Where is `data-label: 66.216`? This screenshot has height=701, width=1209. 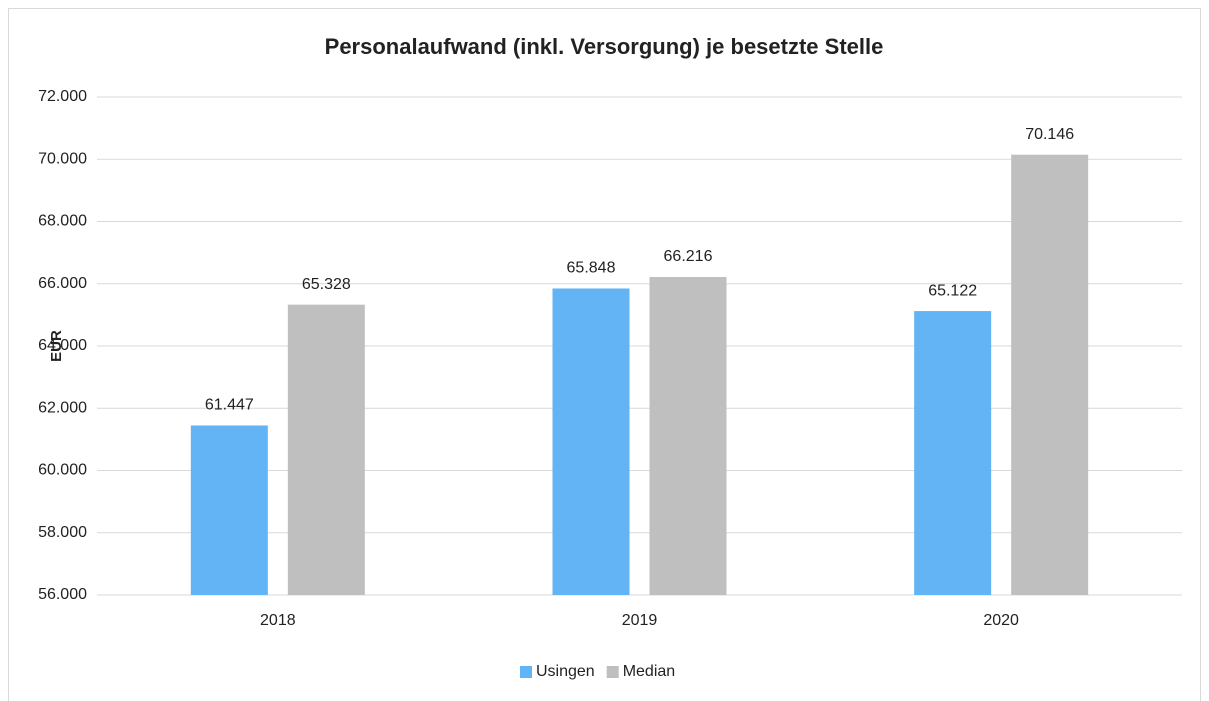
data-label: 66.216 is located at coordinates (688, 256).